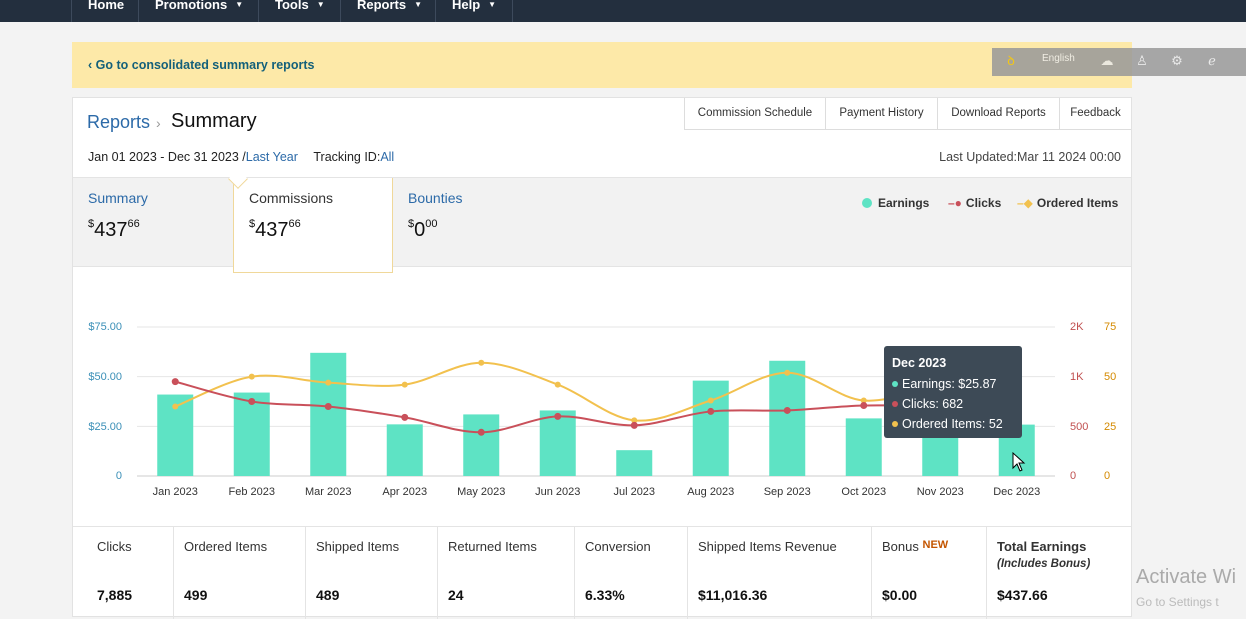 This screenshot has height=619, width=1246. What do you see at coordinates (1107, 60) in the screenshot?
I see `cloud-icon: ☁` at bounding box center [1107, 60].